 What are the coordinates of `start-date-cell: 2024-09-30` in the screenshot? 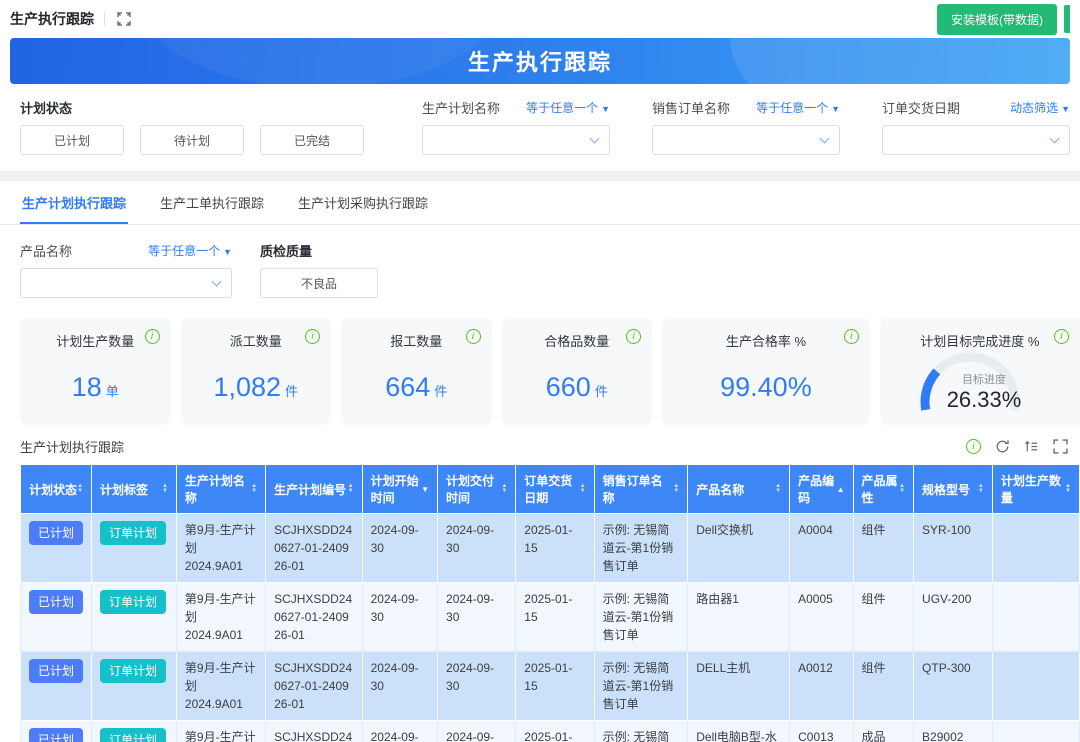 It's located at (400, 548).